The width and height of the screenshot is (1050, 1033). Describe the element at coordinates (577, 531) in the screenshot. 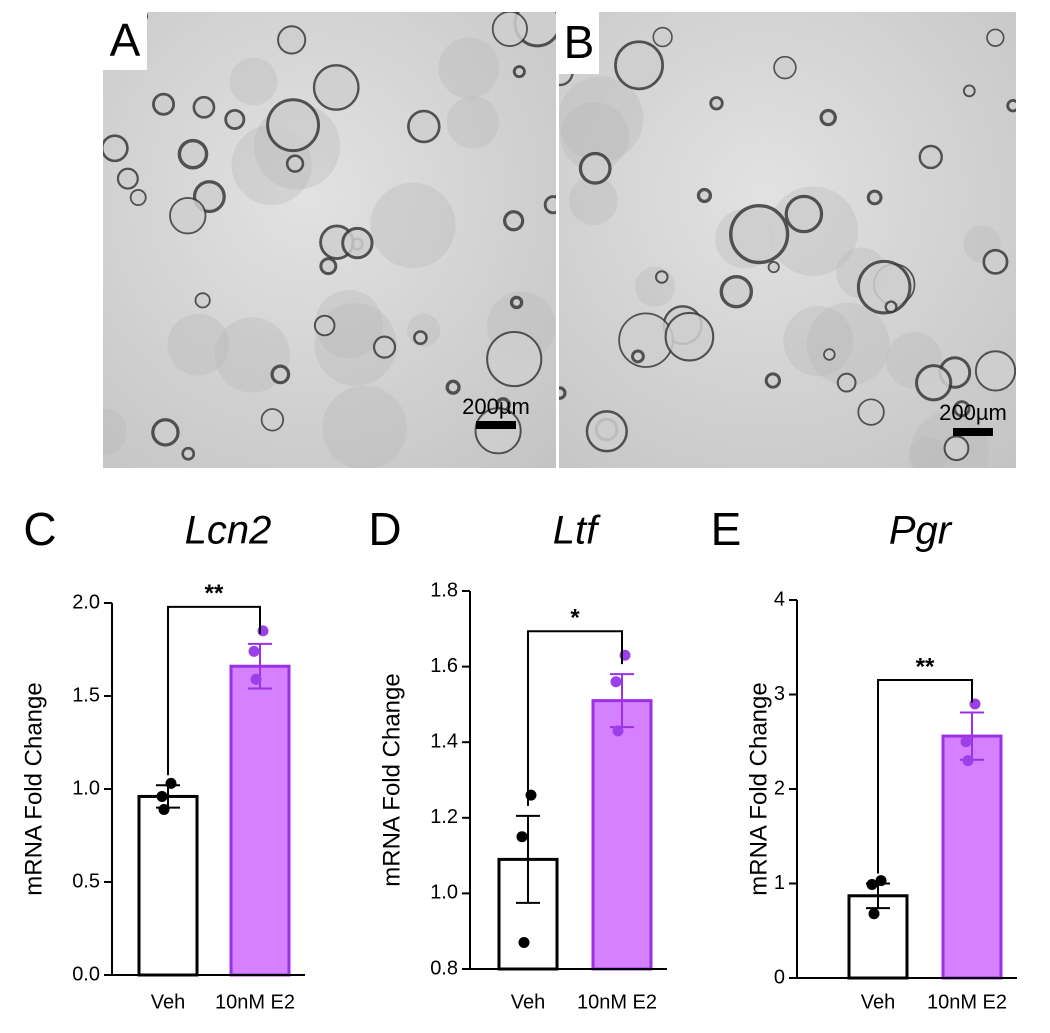

I see `chart-title: Ltf` at that location.